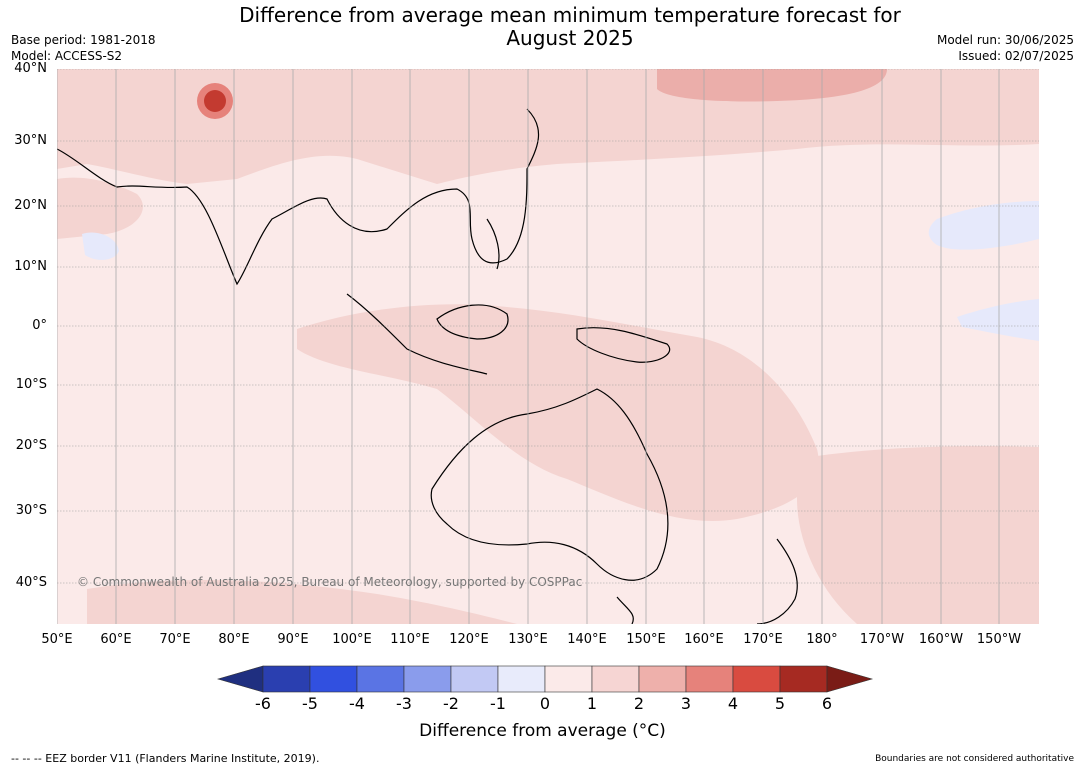 The image size is (1085, 770). Describe the element at coordinates (733, 703) in the screenshot. I see `colorbar-tick-label: 4` at that location.